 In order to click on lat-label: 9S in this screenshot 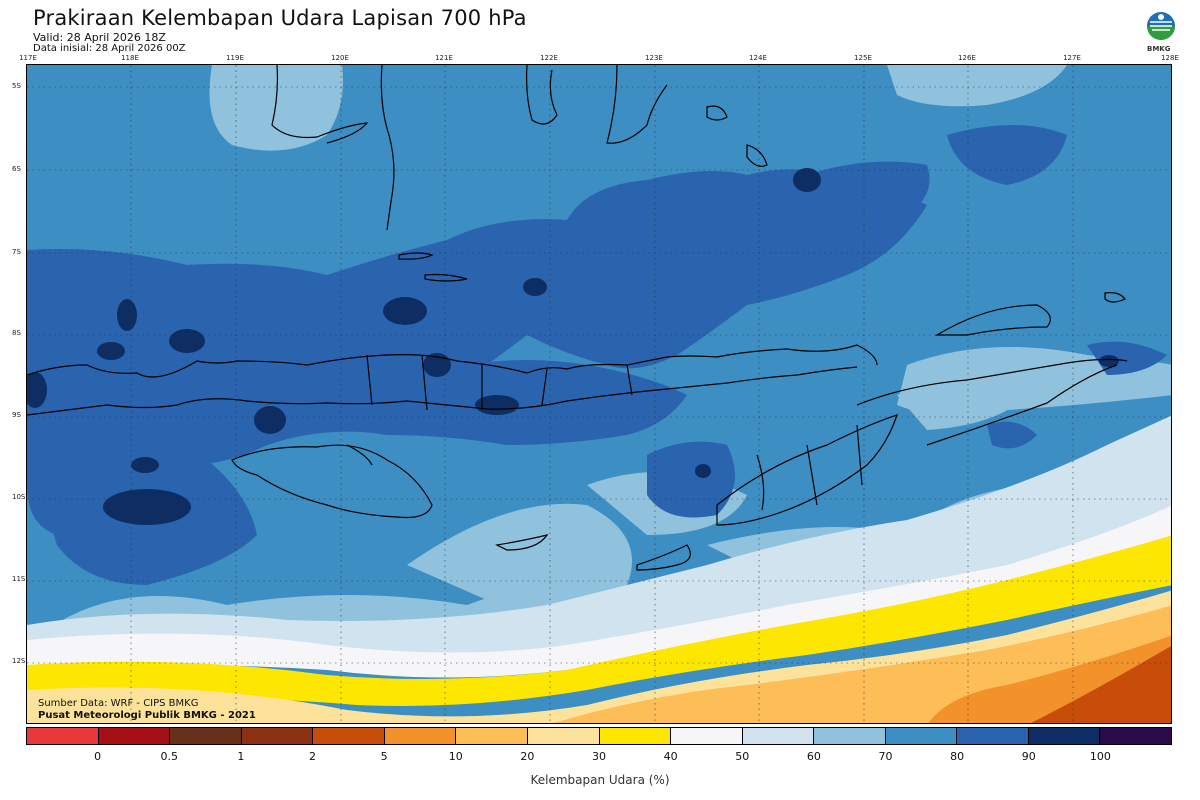, I will do `click(16, 415)`.